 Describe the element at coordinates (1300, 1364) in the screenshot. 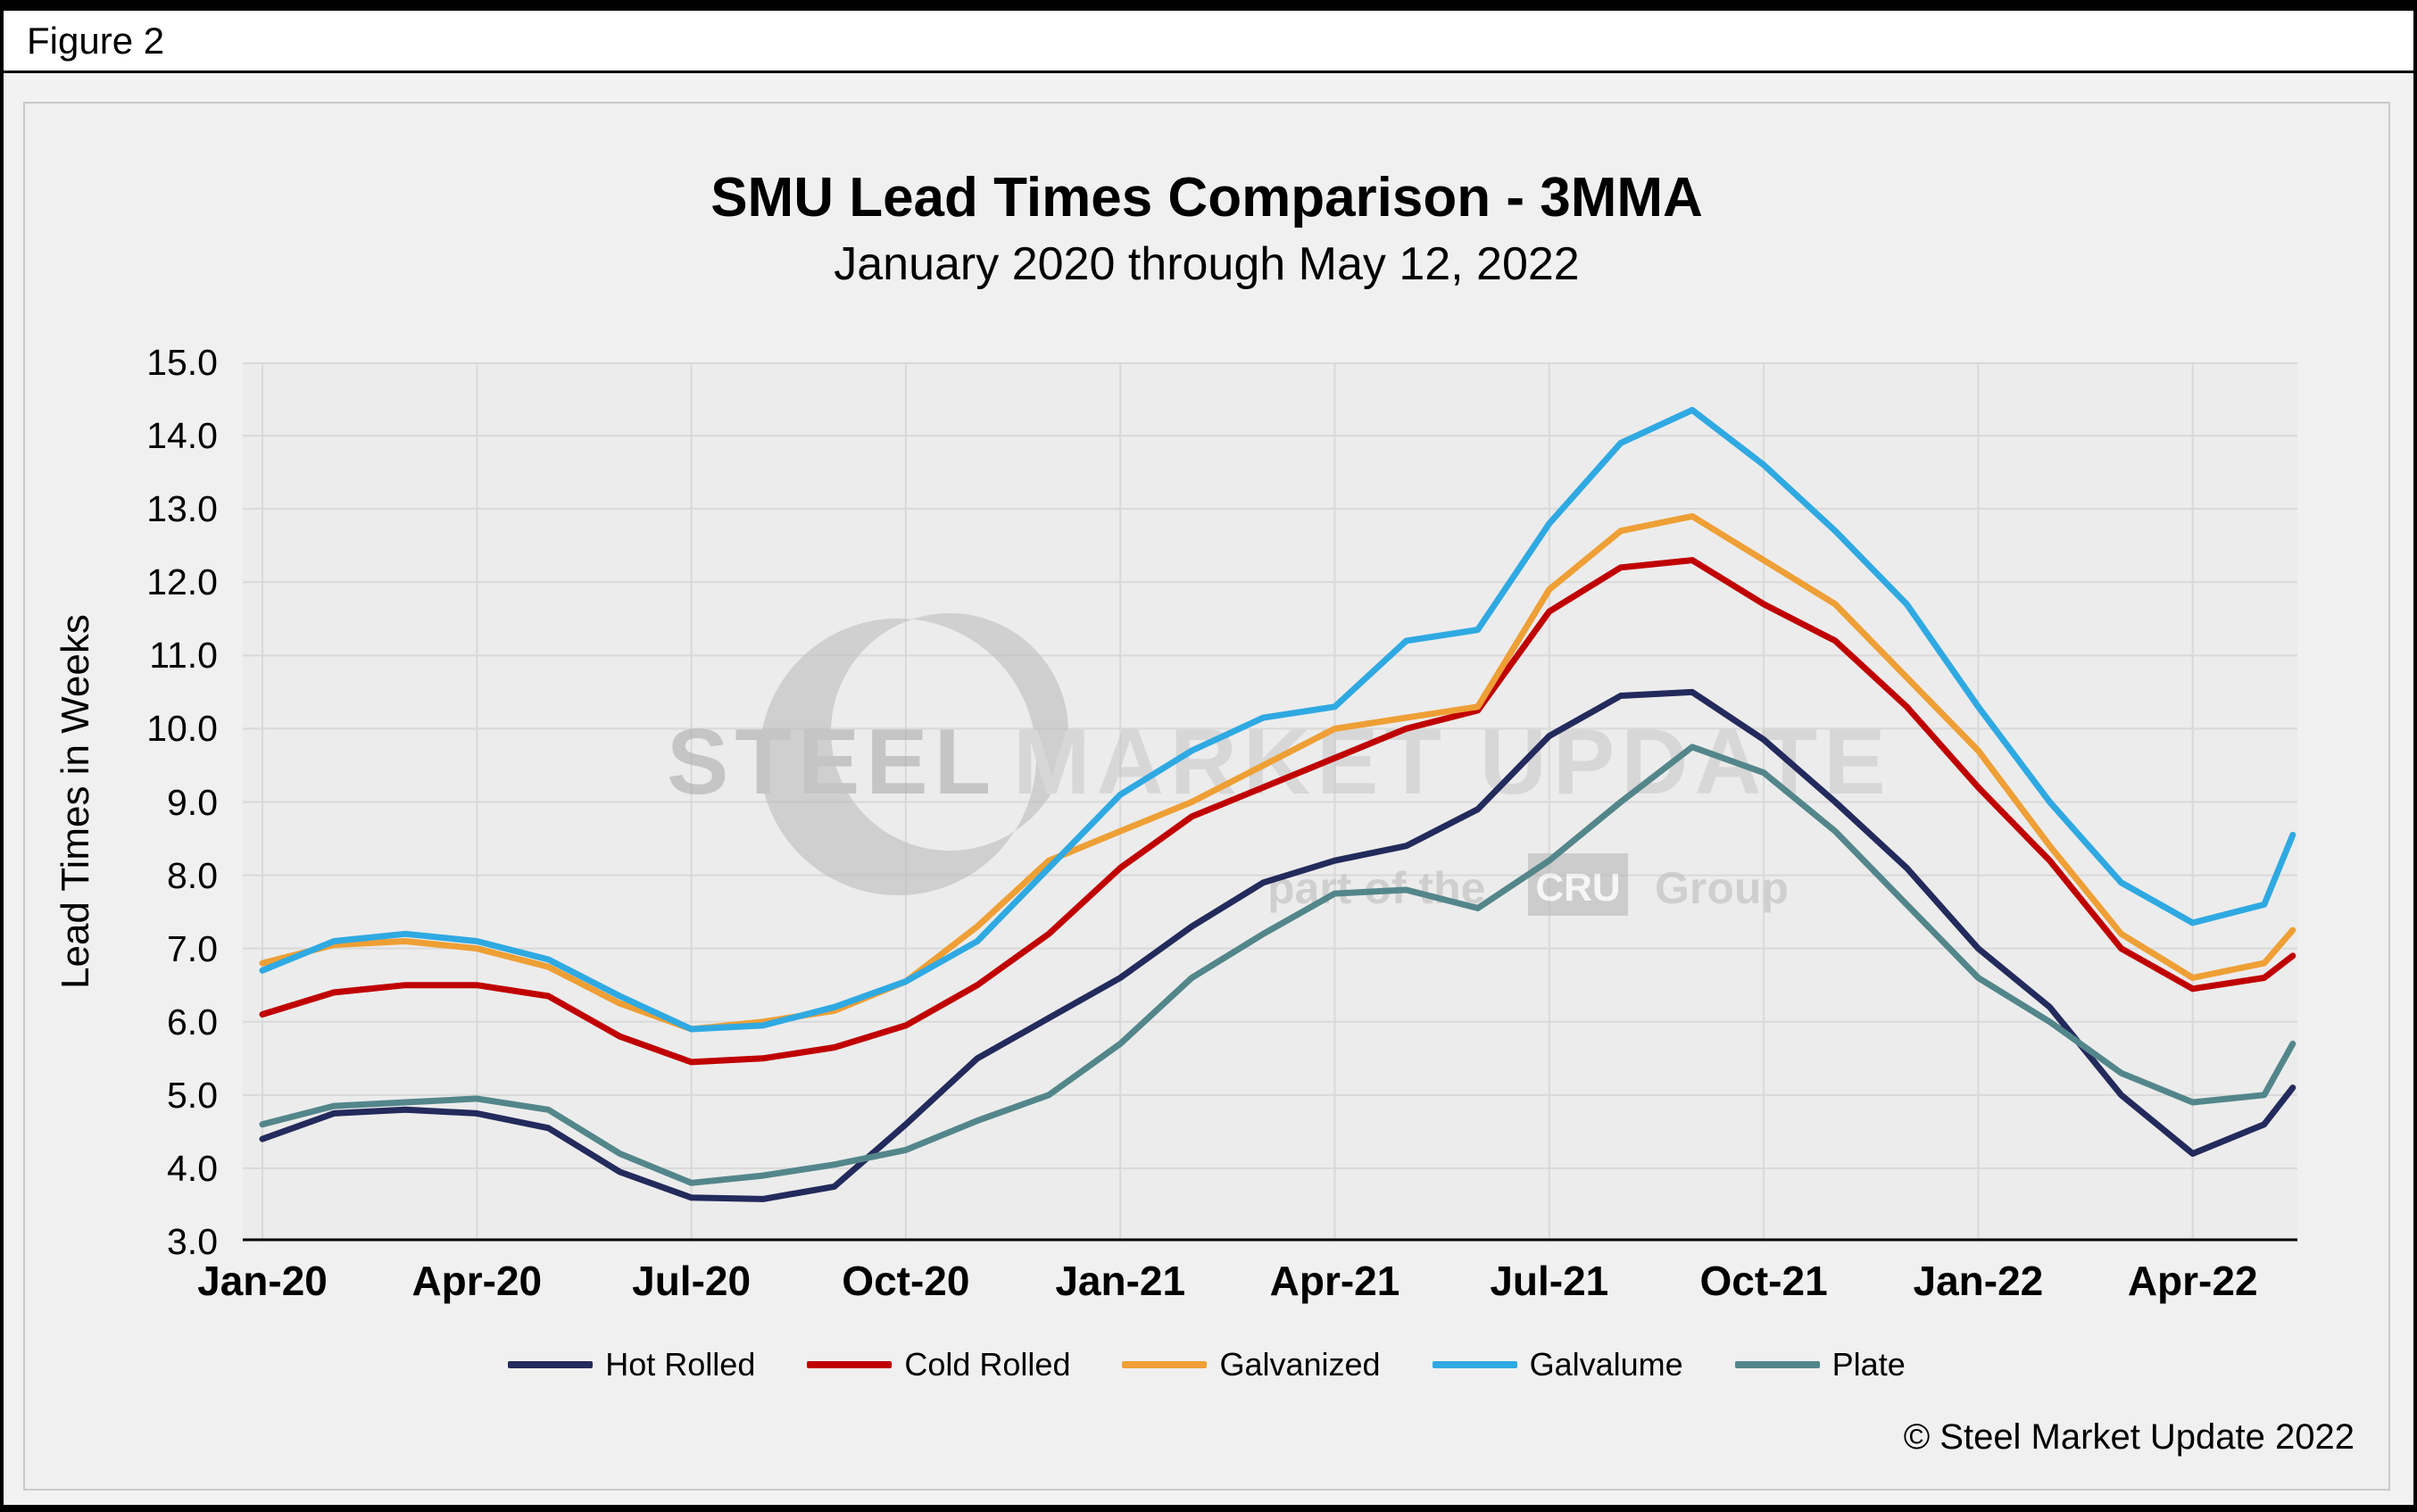

I see `legend-label: Galvanized` at that location.